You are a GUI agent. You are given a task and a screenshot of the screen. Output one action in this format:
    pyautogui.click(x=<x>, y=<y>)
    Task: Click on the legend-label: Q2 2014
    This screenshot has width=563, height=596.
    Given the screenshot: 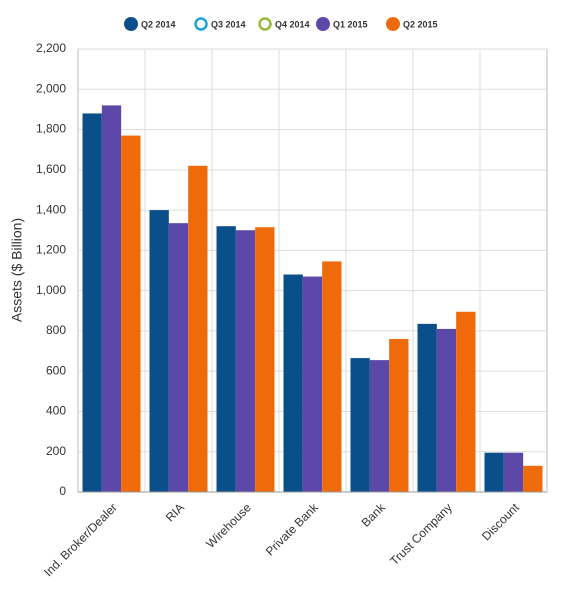 What is the action you would take?
    pyautogui.click(x=158, y=24)
    